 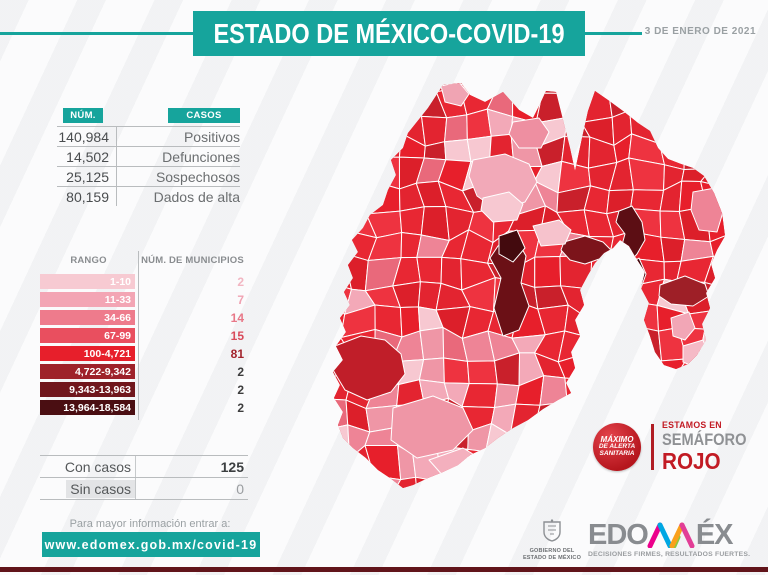 I want to click on municipality-dark-strip-center-top, so click(x=512, y=246).